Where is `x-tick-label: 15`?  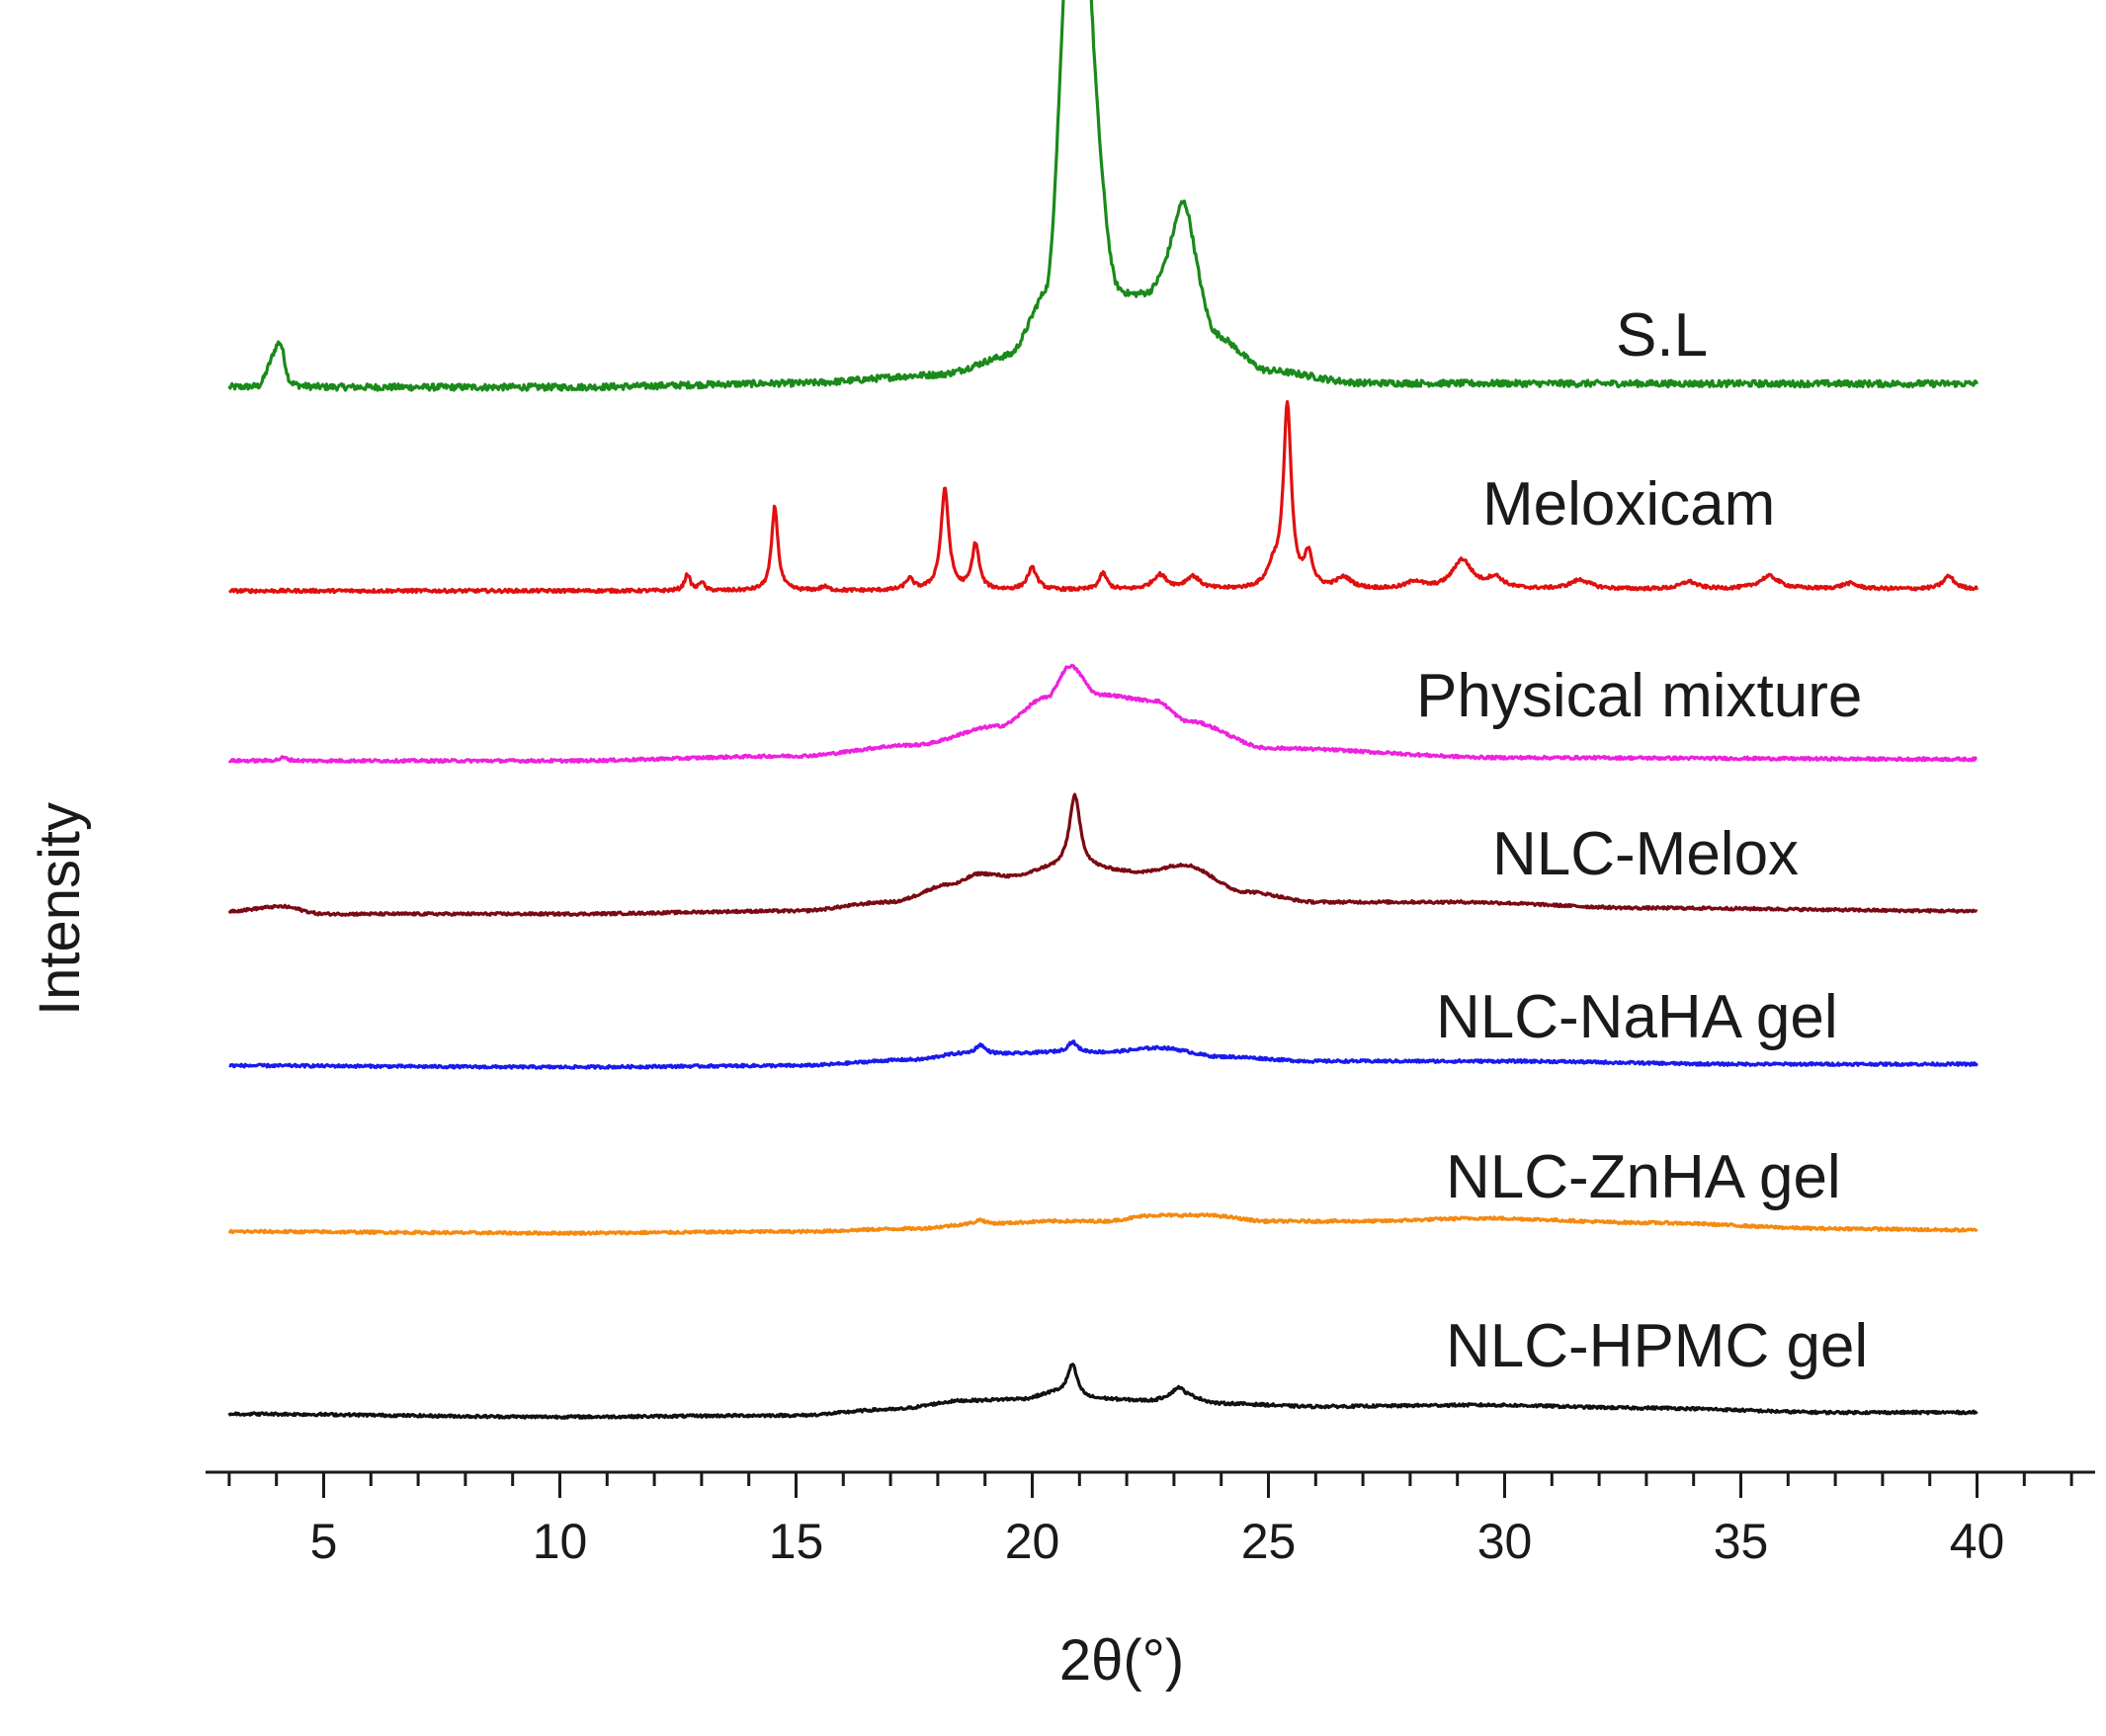 x-tick-label: 15 is located at coordinates (796, 1542).